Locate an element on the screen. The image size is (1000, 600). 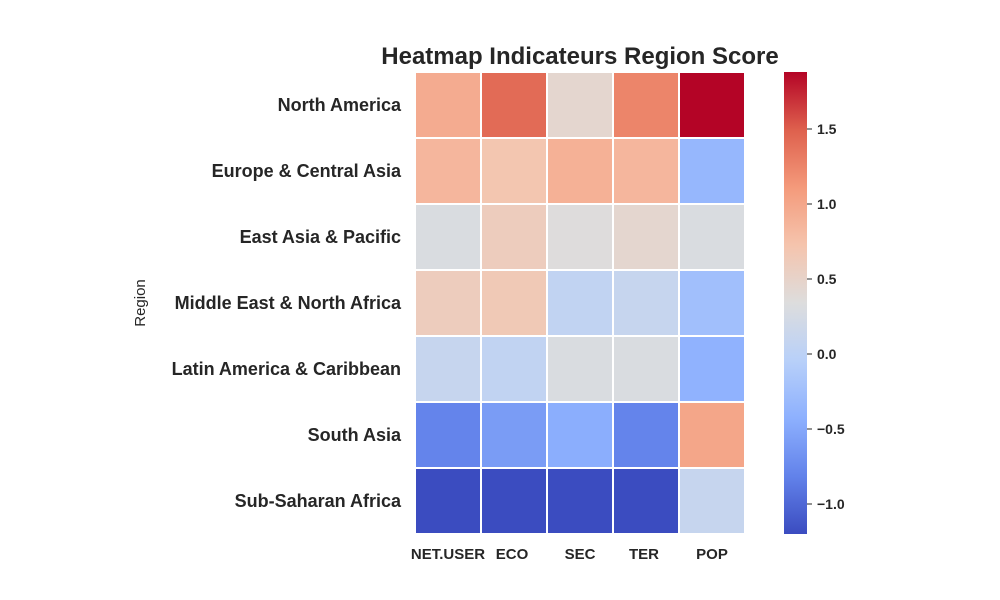
row-label: North America is located at coordinates (340, 105).